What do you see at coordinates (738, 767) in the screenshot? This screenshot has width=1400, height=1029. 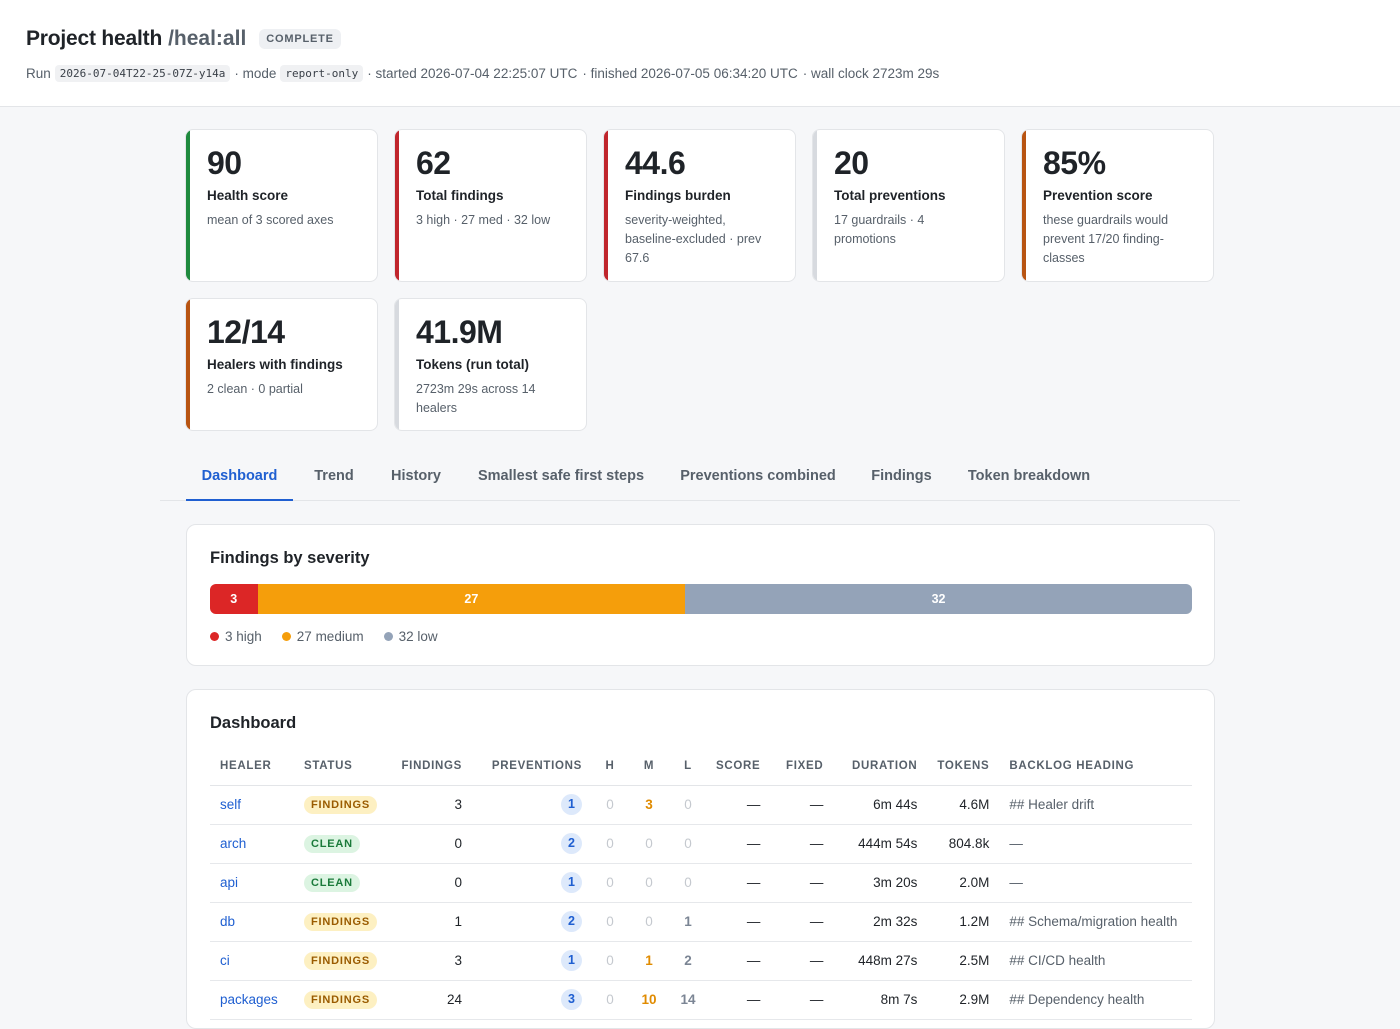 I see `column-header: Score` at bounding box center [738, 767].